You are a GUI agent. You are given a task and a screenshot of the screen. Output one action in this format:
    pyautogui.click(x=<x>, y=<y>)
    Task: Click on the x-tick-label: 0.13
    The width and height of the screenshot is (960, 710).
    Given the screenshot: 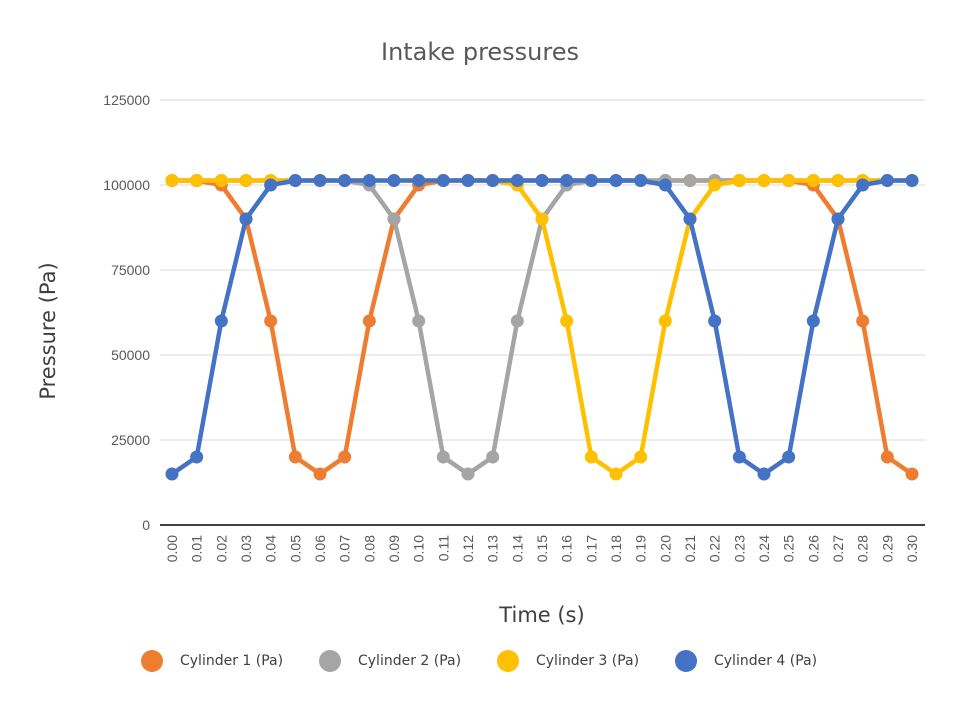 What is the action you would take?
    pyautogui.click(x=493, y=548)
    